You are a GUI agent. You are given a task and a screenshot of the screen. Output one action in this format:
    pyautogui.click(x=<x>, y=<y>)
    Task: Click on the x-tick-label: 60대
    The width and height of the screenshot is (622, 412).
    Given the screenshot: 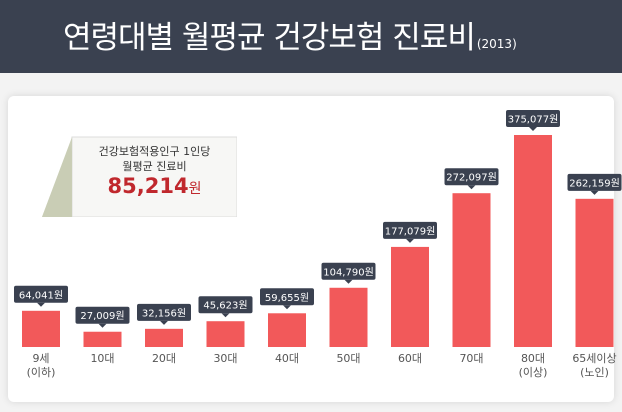 What is the action you would take?
    pyautogui.click(x=410, y=358)
    